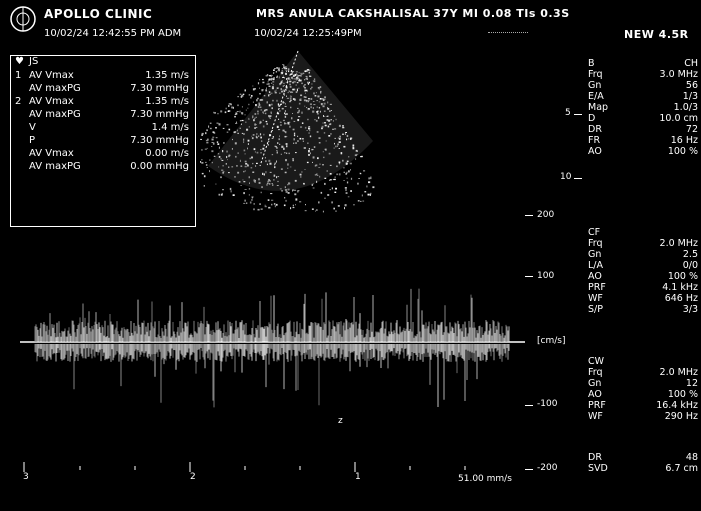 This screenshot has height=511, width=701. What do you see at coordinates (529, 405) in the screenshot?
I see `velocity-tick-neg100` at bounding box center [529, 405].